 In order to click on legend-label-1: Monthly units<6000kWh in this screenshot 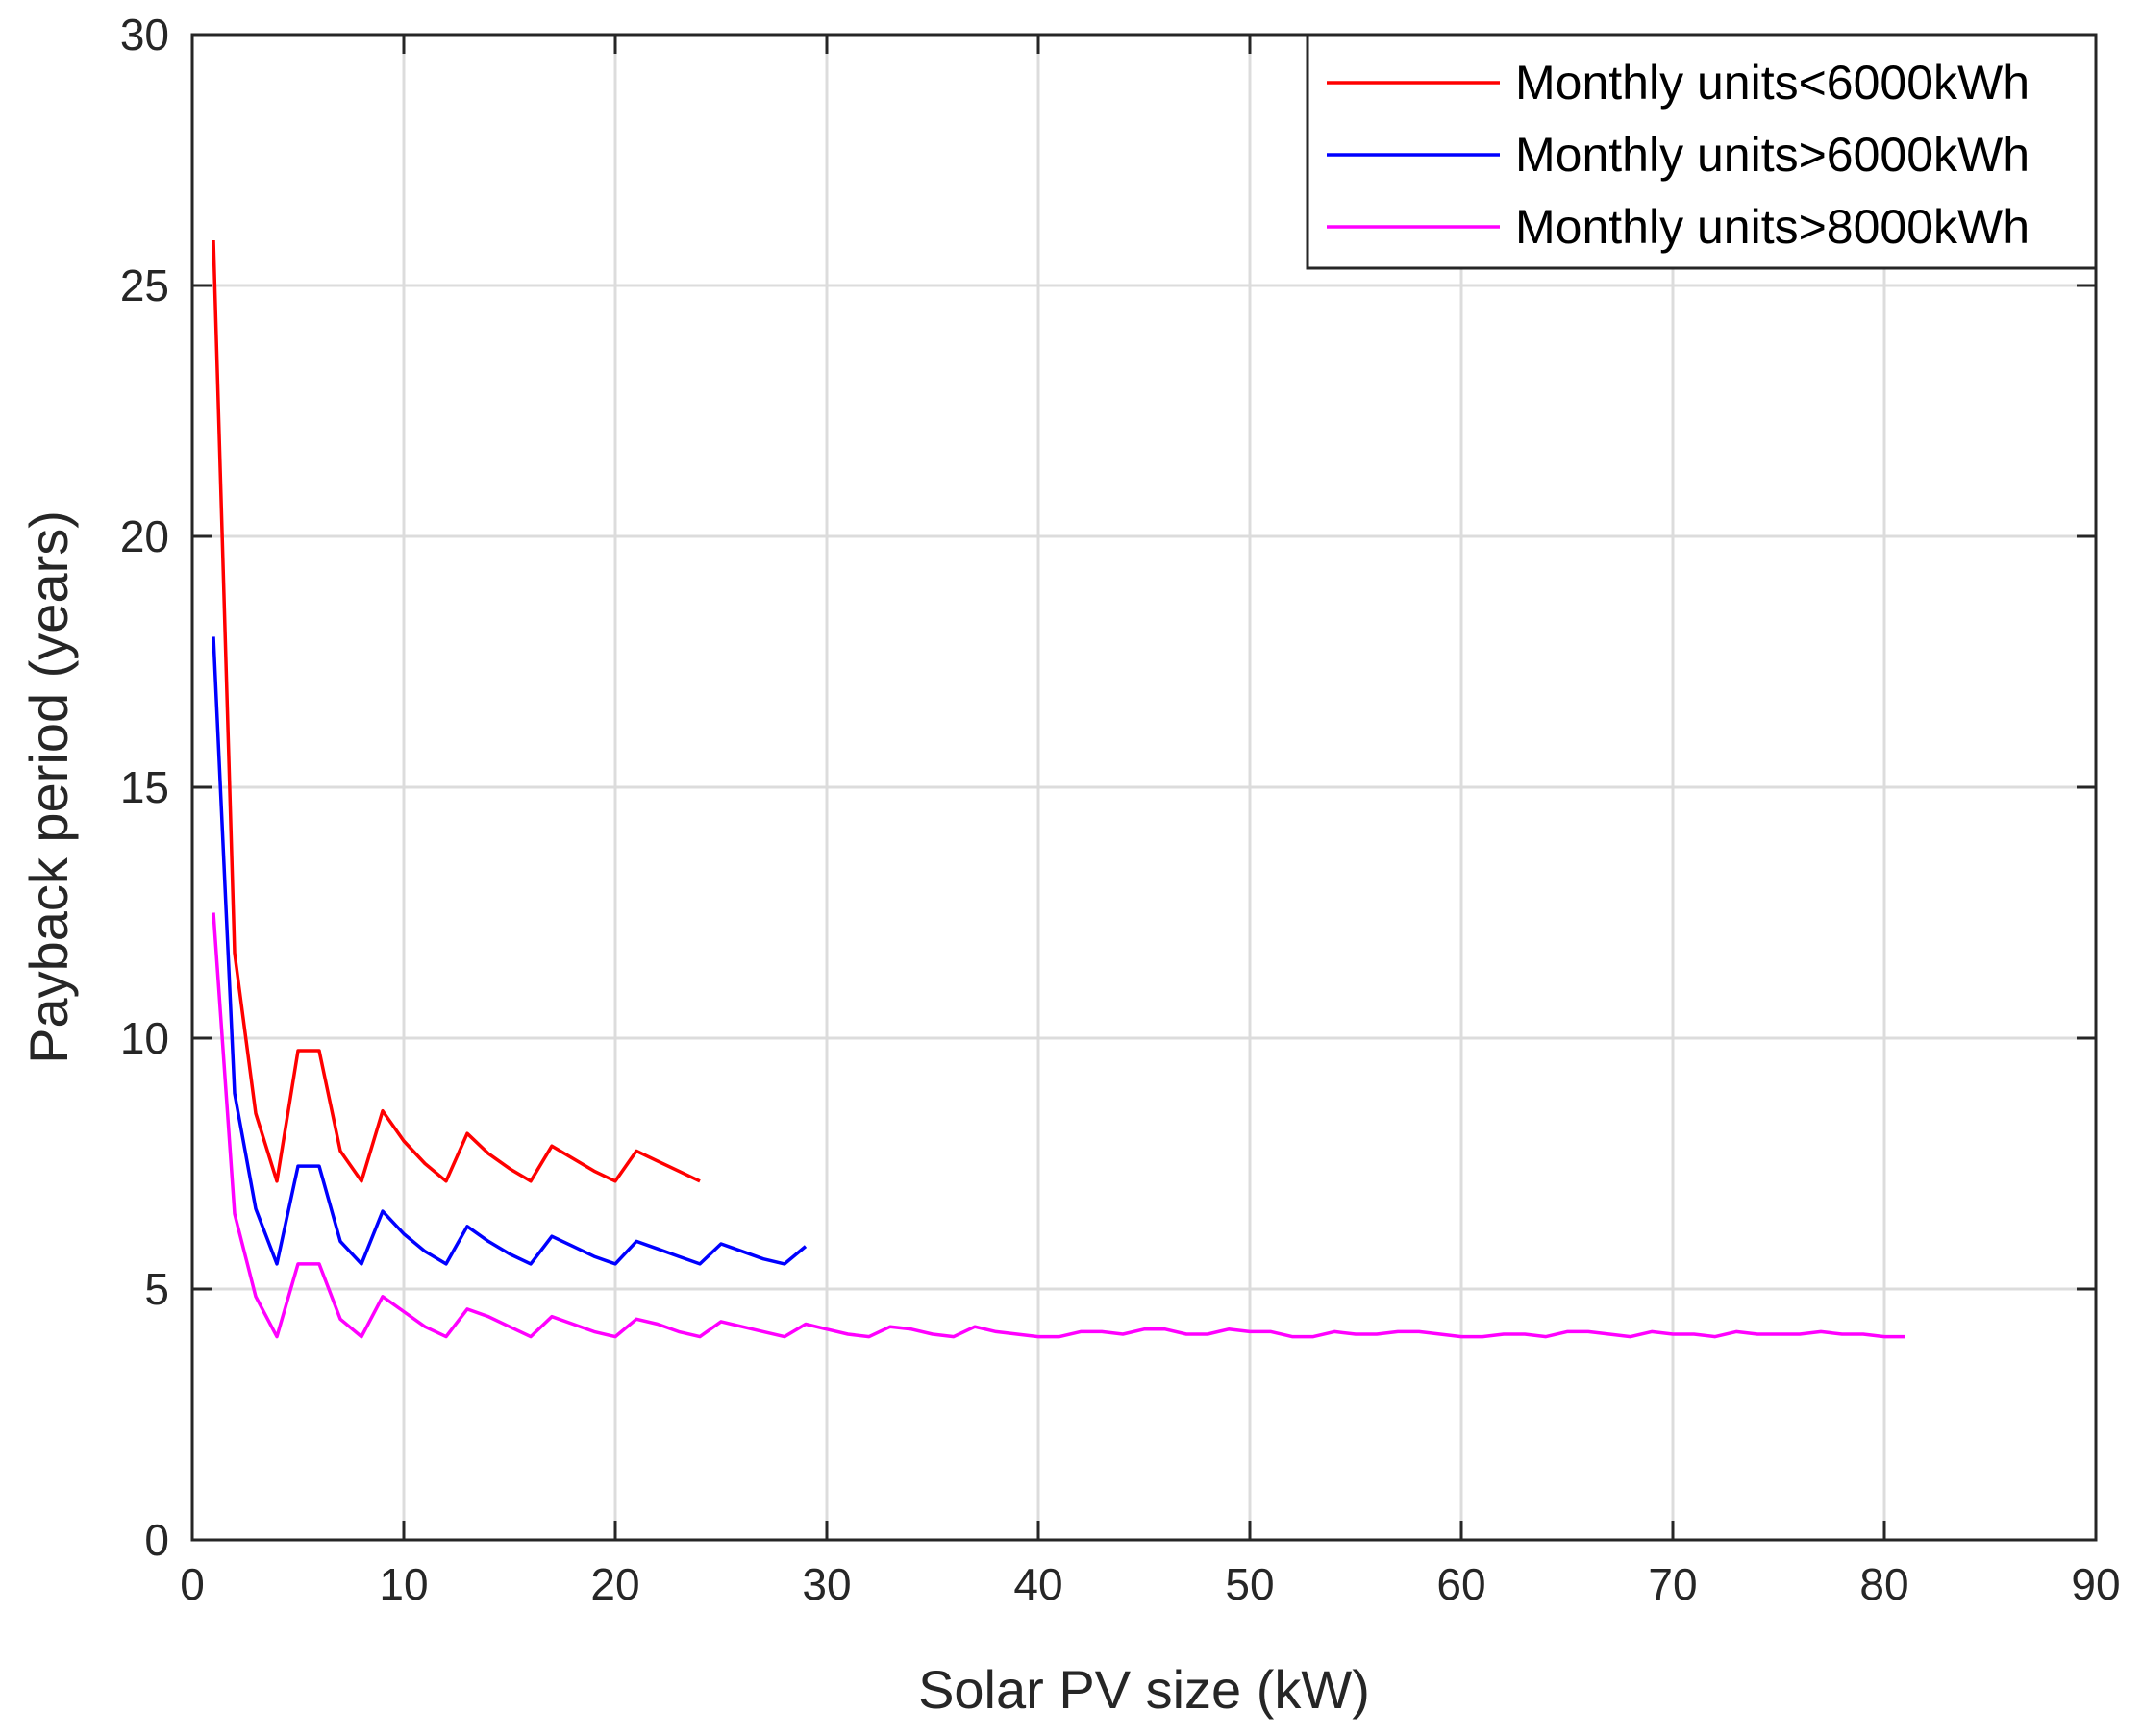, I will do `click(1773, 83)`.